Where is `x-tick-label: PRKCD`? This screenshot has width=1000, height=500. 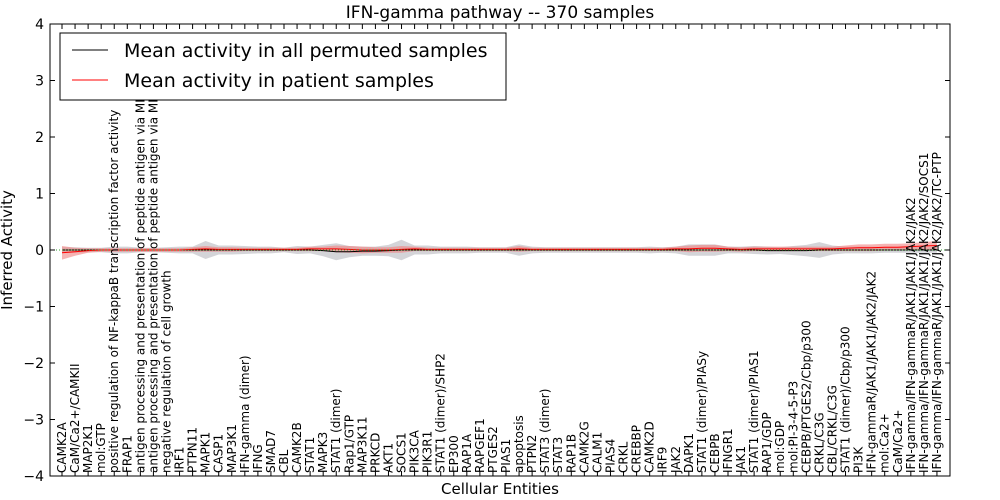
x-tick-label: PRKCD is located at coordinates (375, 453).